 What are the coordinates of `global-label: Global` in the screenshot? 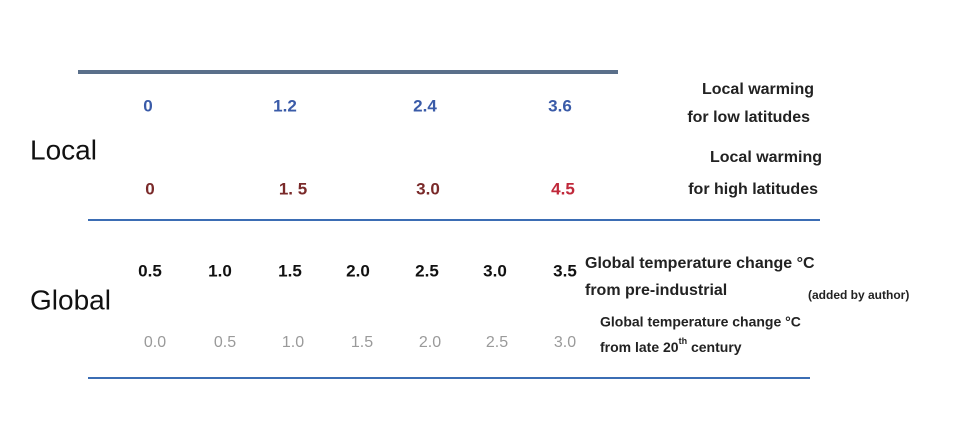 It's located at (70, 299).